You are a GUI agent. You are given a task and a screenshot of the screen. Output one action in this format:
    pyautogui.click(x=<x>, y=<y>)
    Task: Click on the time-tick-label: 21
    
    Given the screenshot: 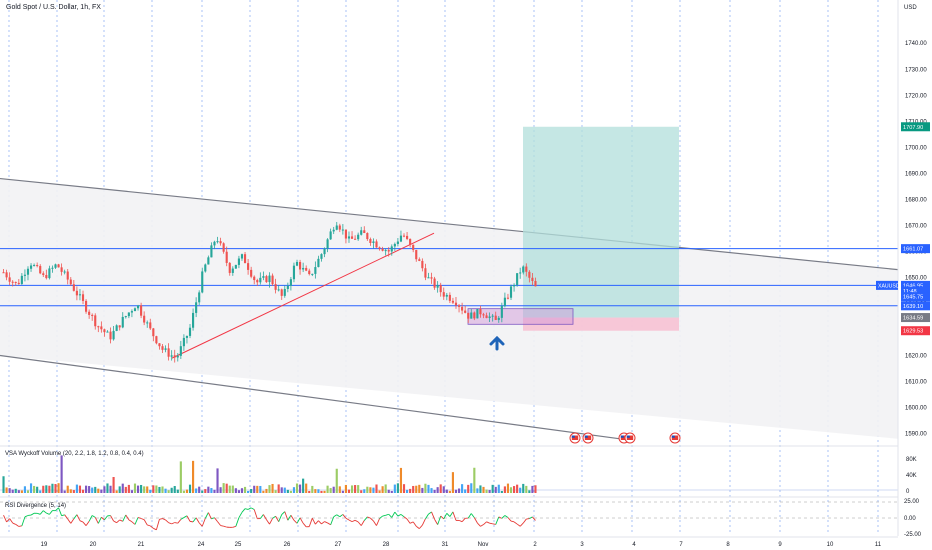 What is the action you would take?
    pyautogui.click(x=141, y=545)
    